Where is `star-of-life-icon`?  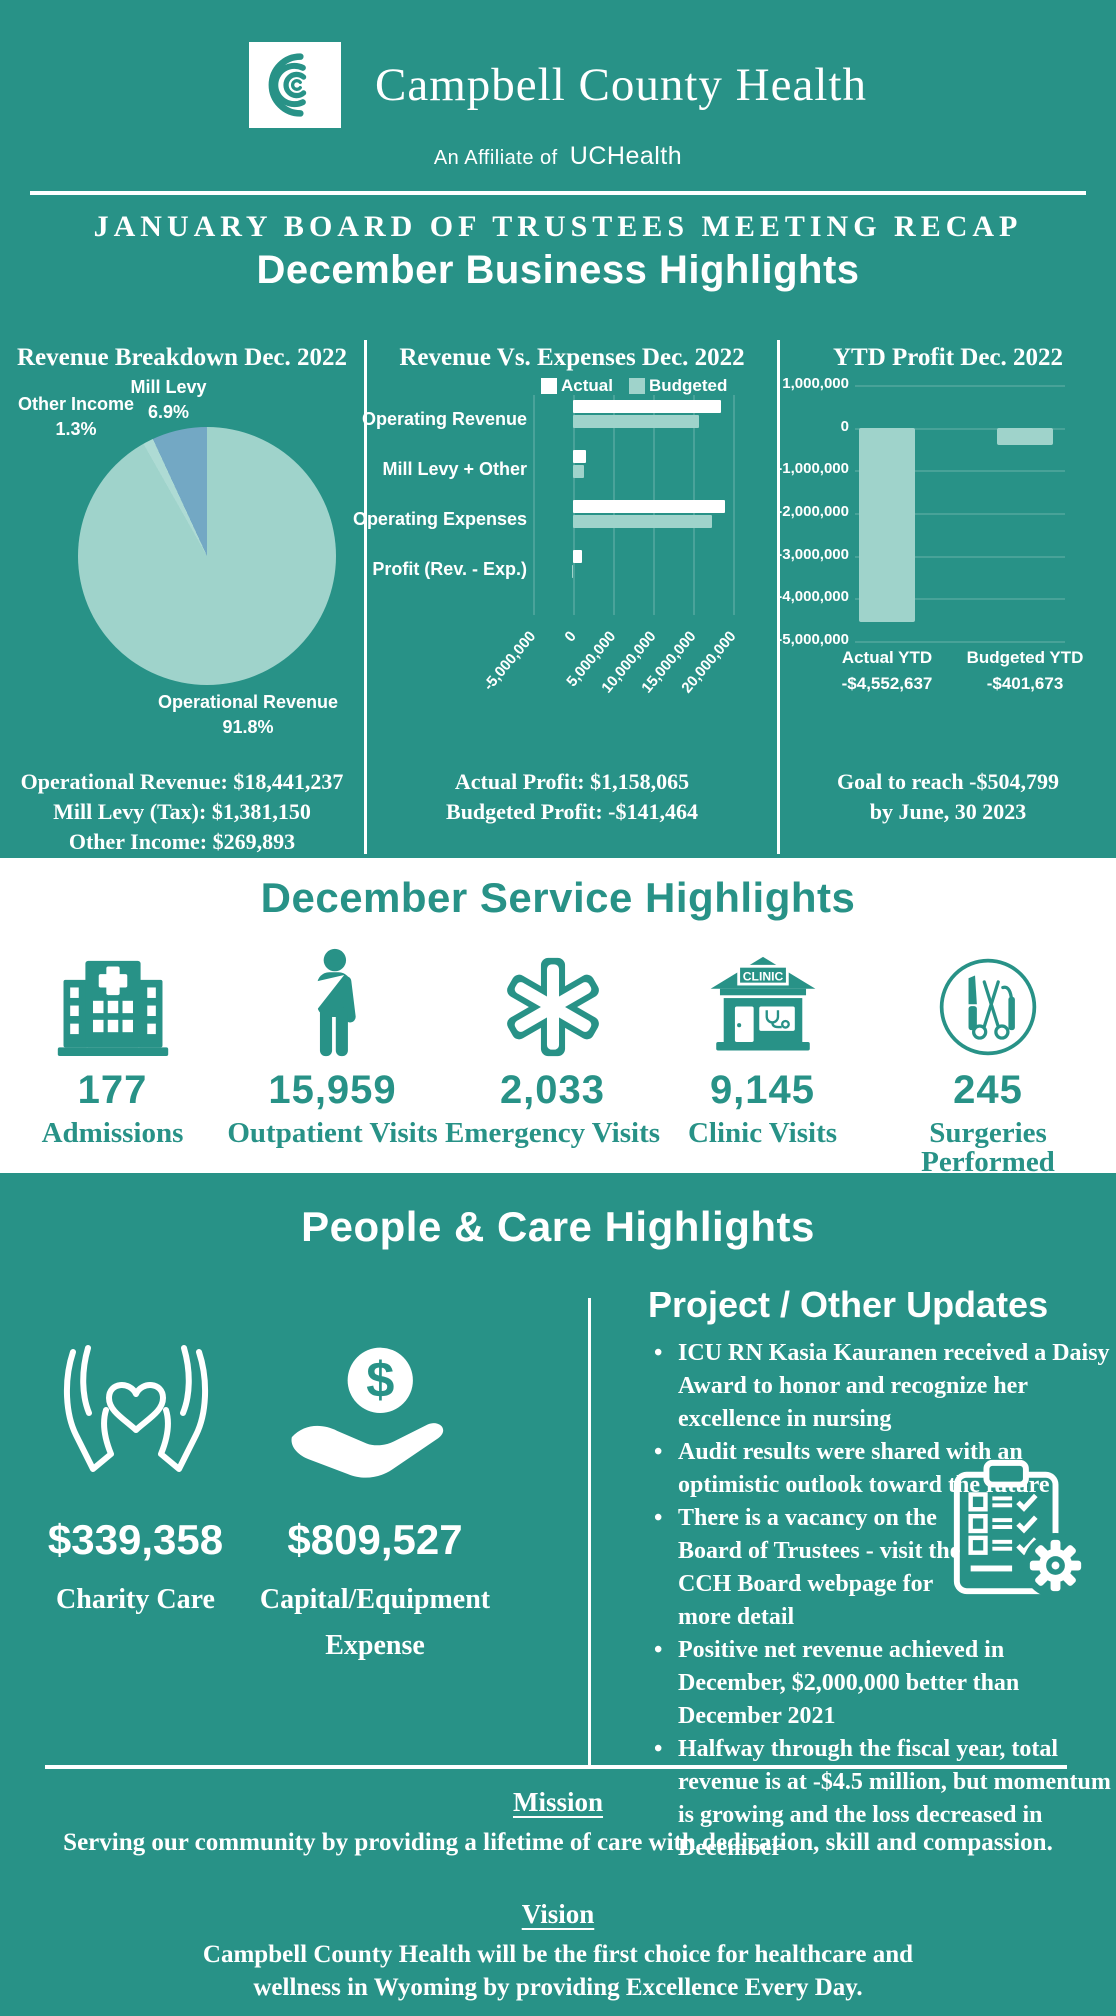 star-of-life-icon is located at coordinates (553, 1002).